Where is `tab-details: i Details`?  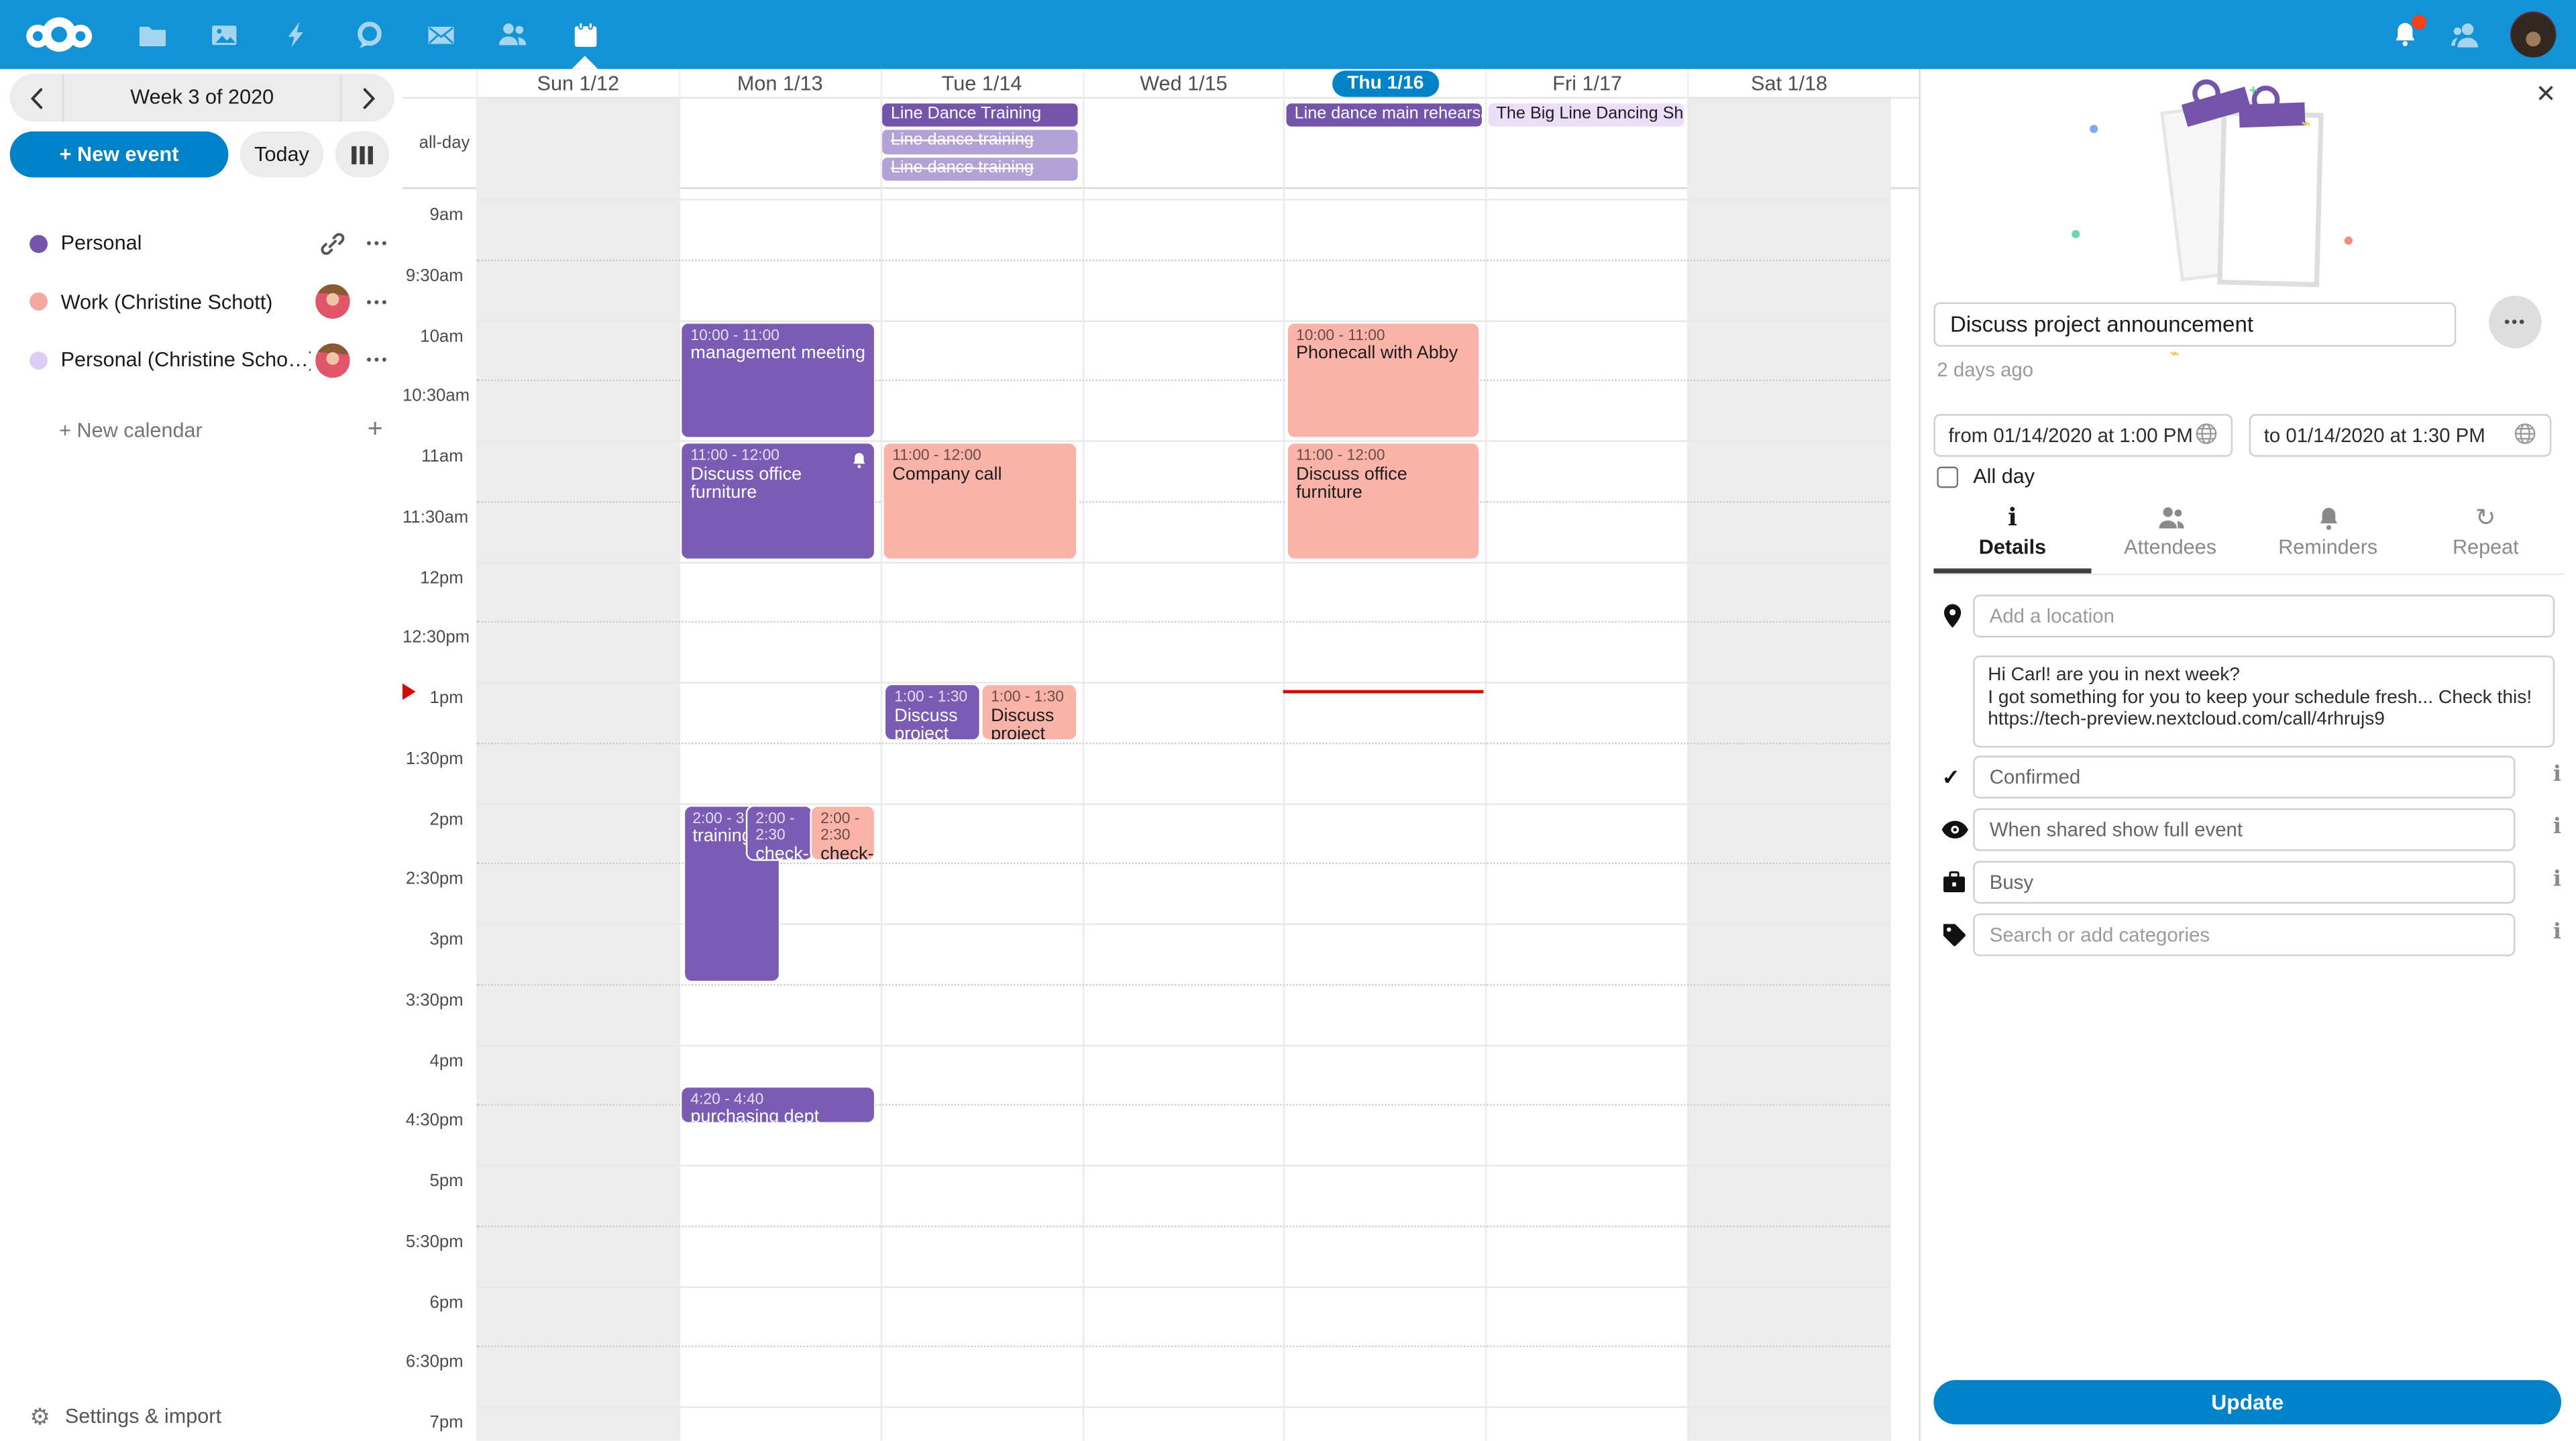 tab-details: i Details is located at coordinates (2012, 536).